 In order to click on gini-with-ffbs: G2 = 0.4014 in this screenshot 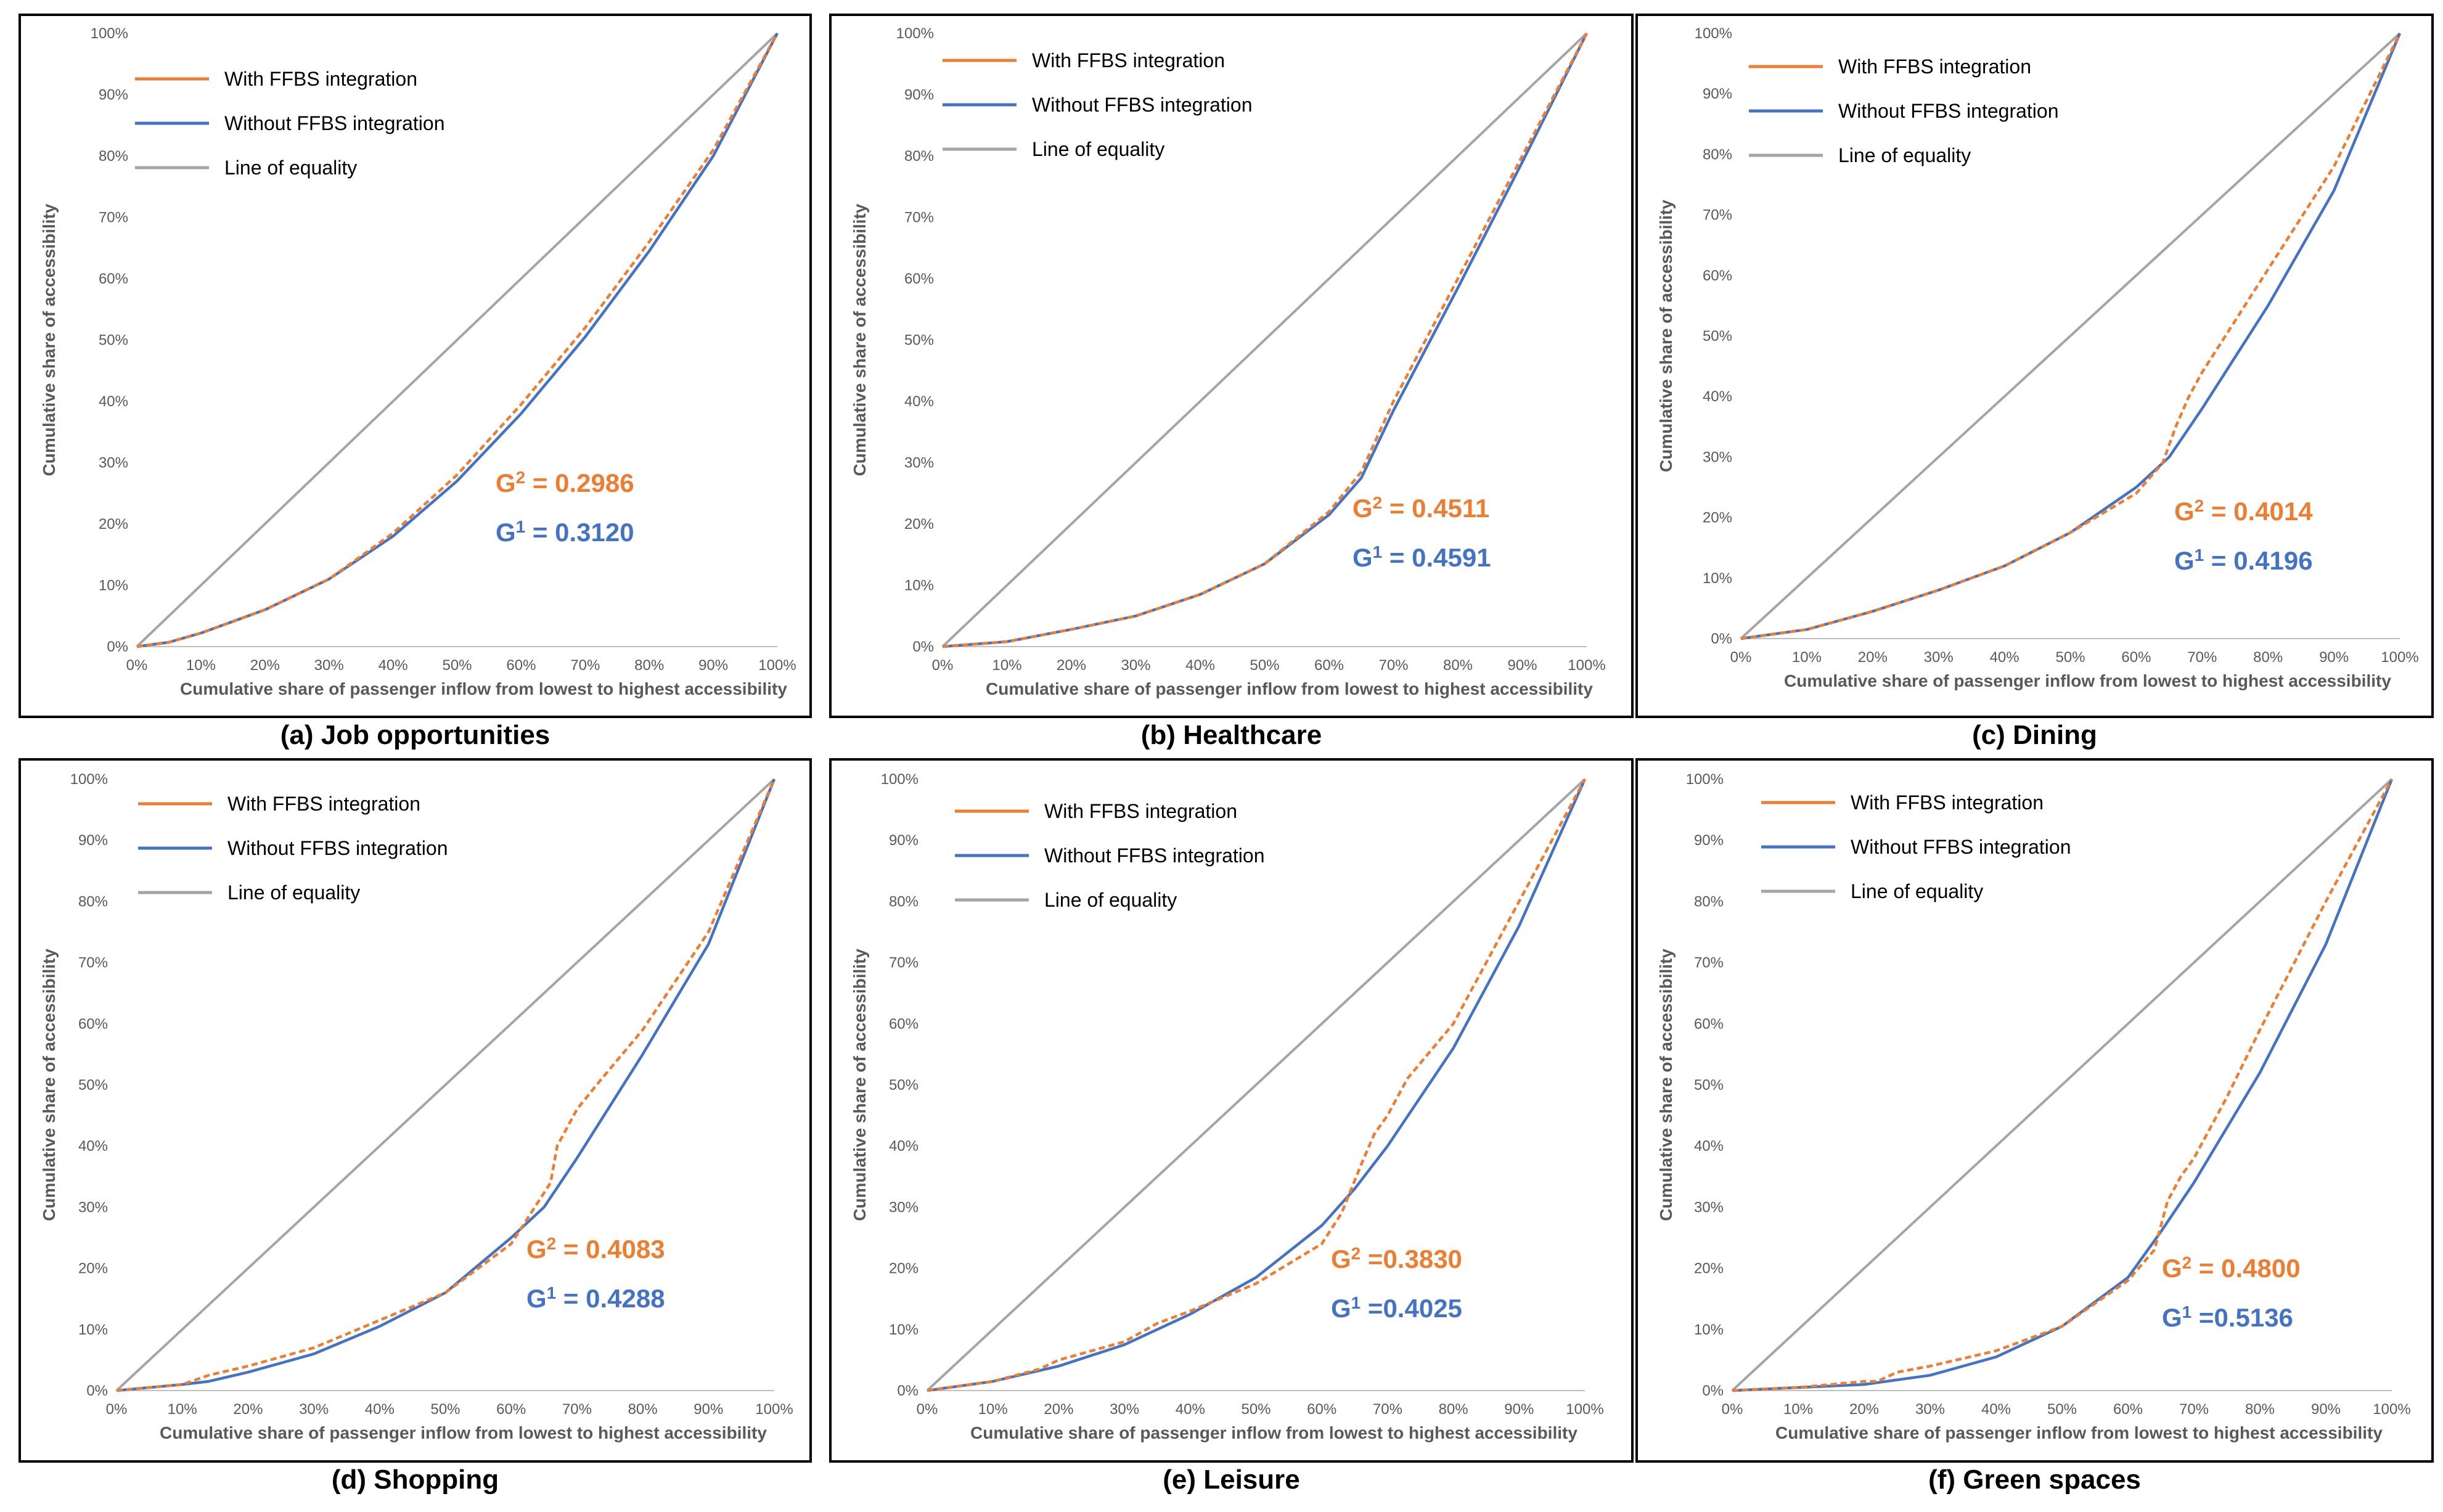, I will do `click(2244, 511)`.